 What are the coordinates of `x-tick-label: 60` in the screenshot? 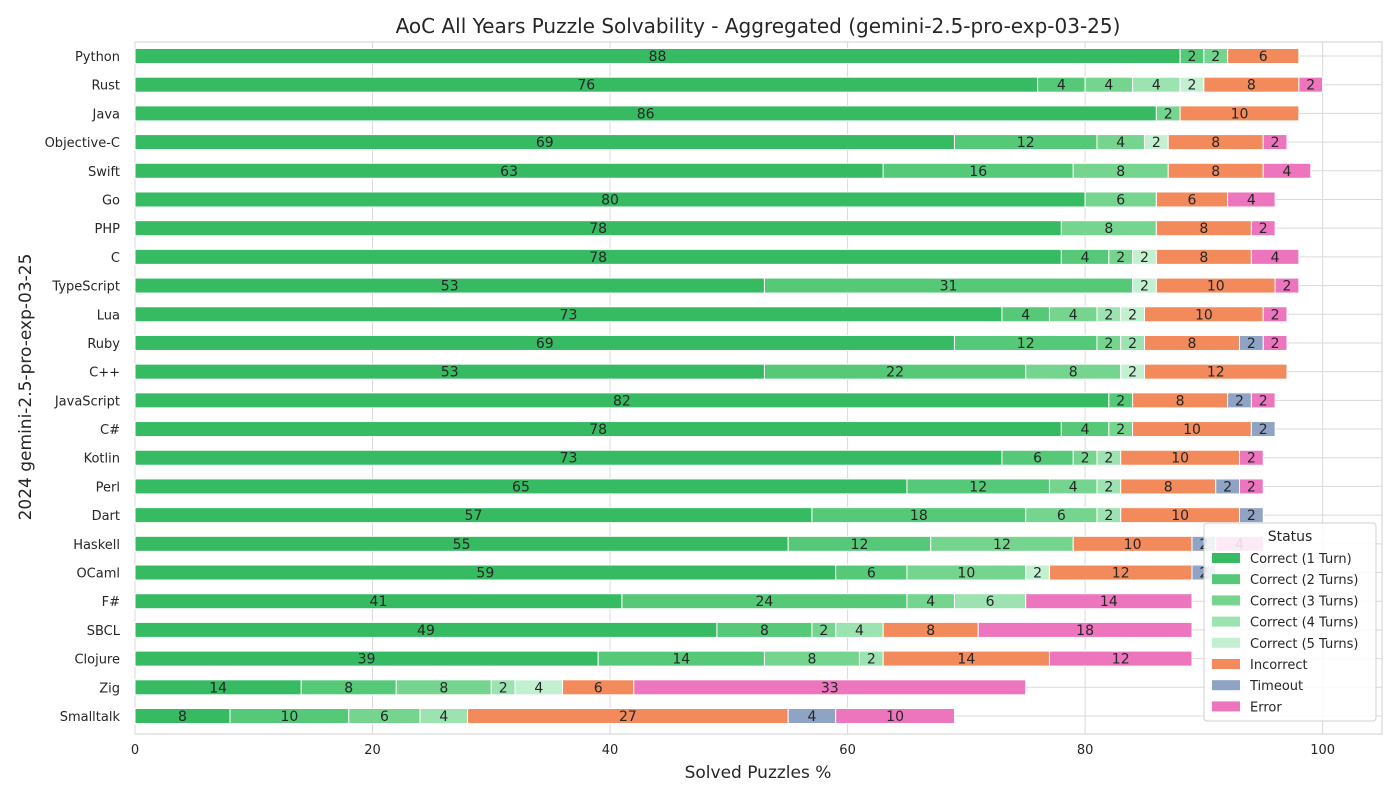 It's located at (847, 750).